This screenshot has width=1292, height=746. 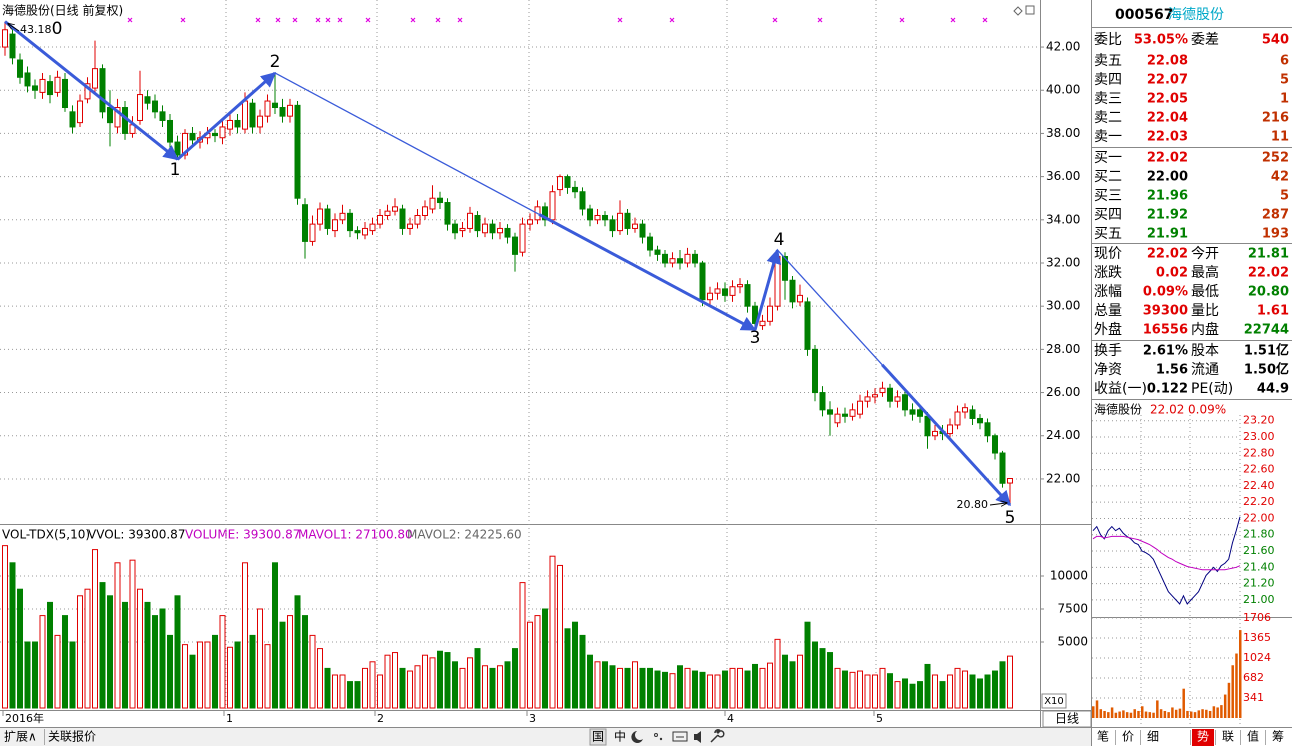 What do you see at coordinates (1072, 608) in the screenshot?
I see `vol-y-tick-label: 7500` at bounding box center [1072, 608].